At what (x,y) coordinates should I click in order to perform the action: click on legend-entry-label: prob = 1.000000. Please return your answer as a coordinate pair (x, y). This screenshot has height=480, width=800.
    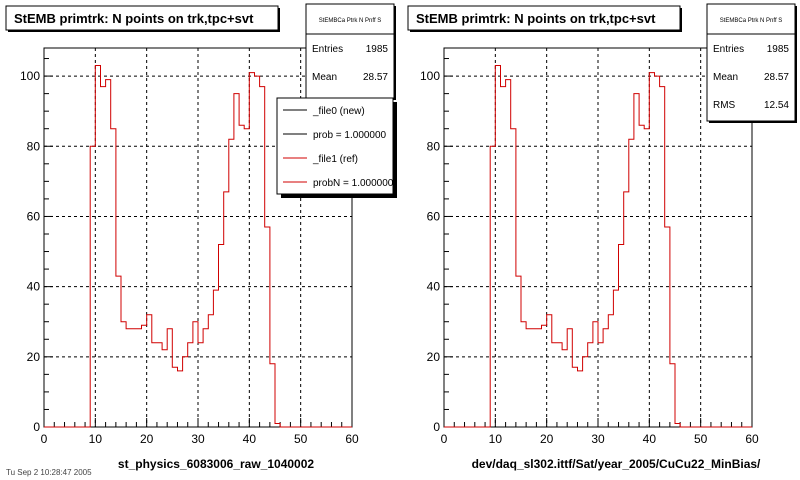
    Looking at the image, I should click on (350, 135).